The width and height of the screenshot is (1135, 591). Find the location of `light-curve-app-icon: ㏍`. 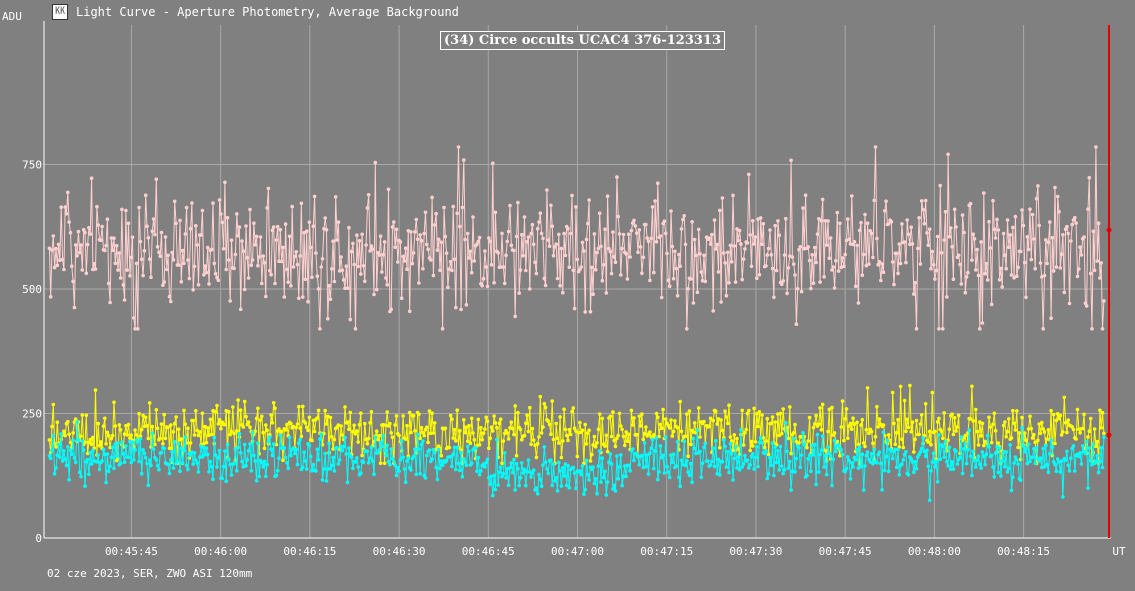

light-curve-app-icon: ㏍ is located at coordinates (60, 12).